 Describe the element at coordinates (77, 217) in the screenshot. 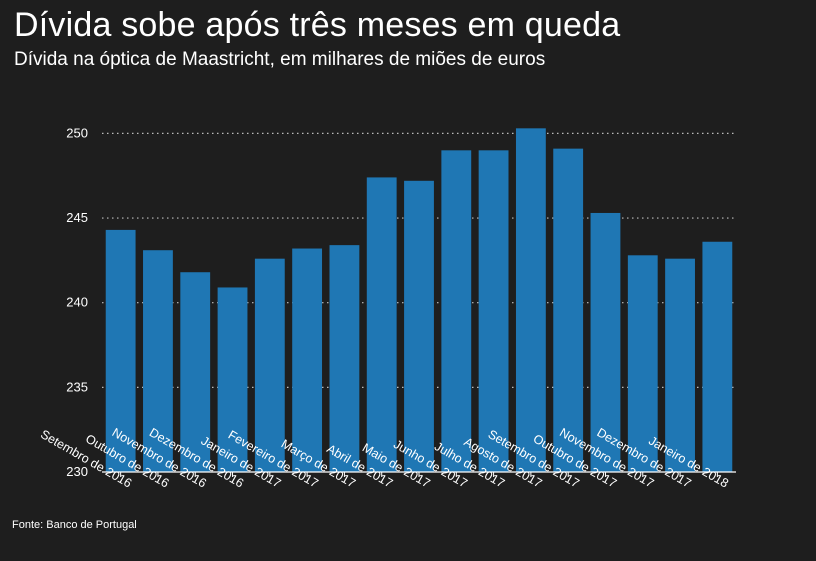

I see `y-tick-label: 245` at that location.